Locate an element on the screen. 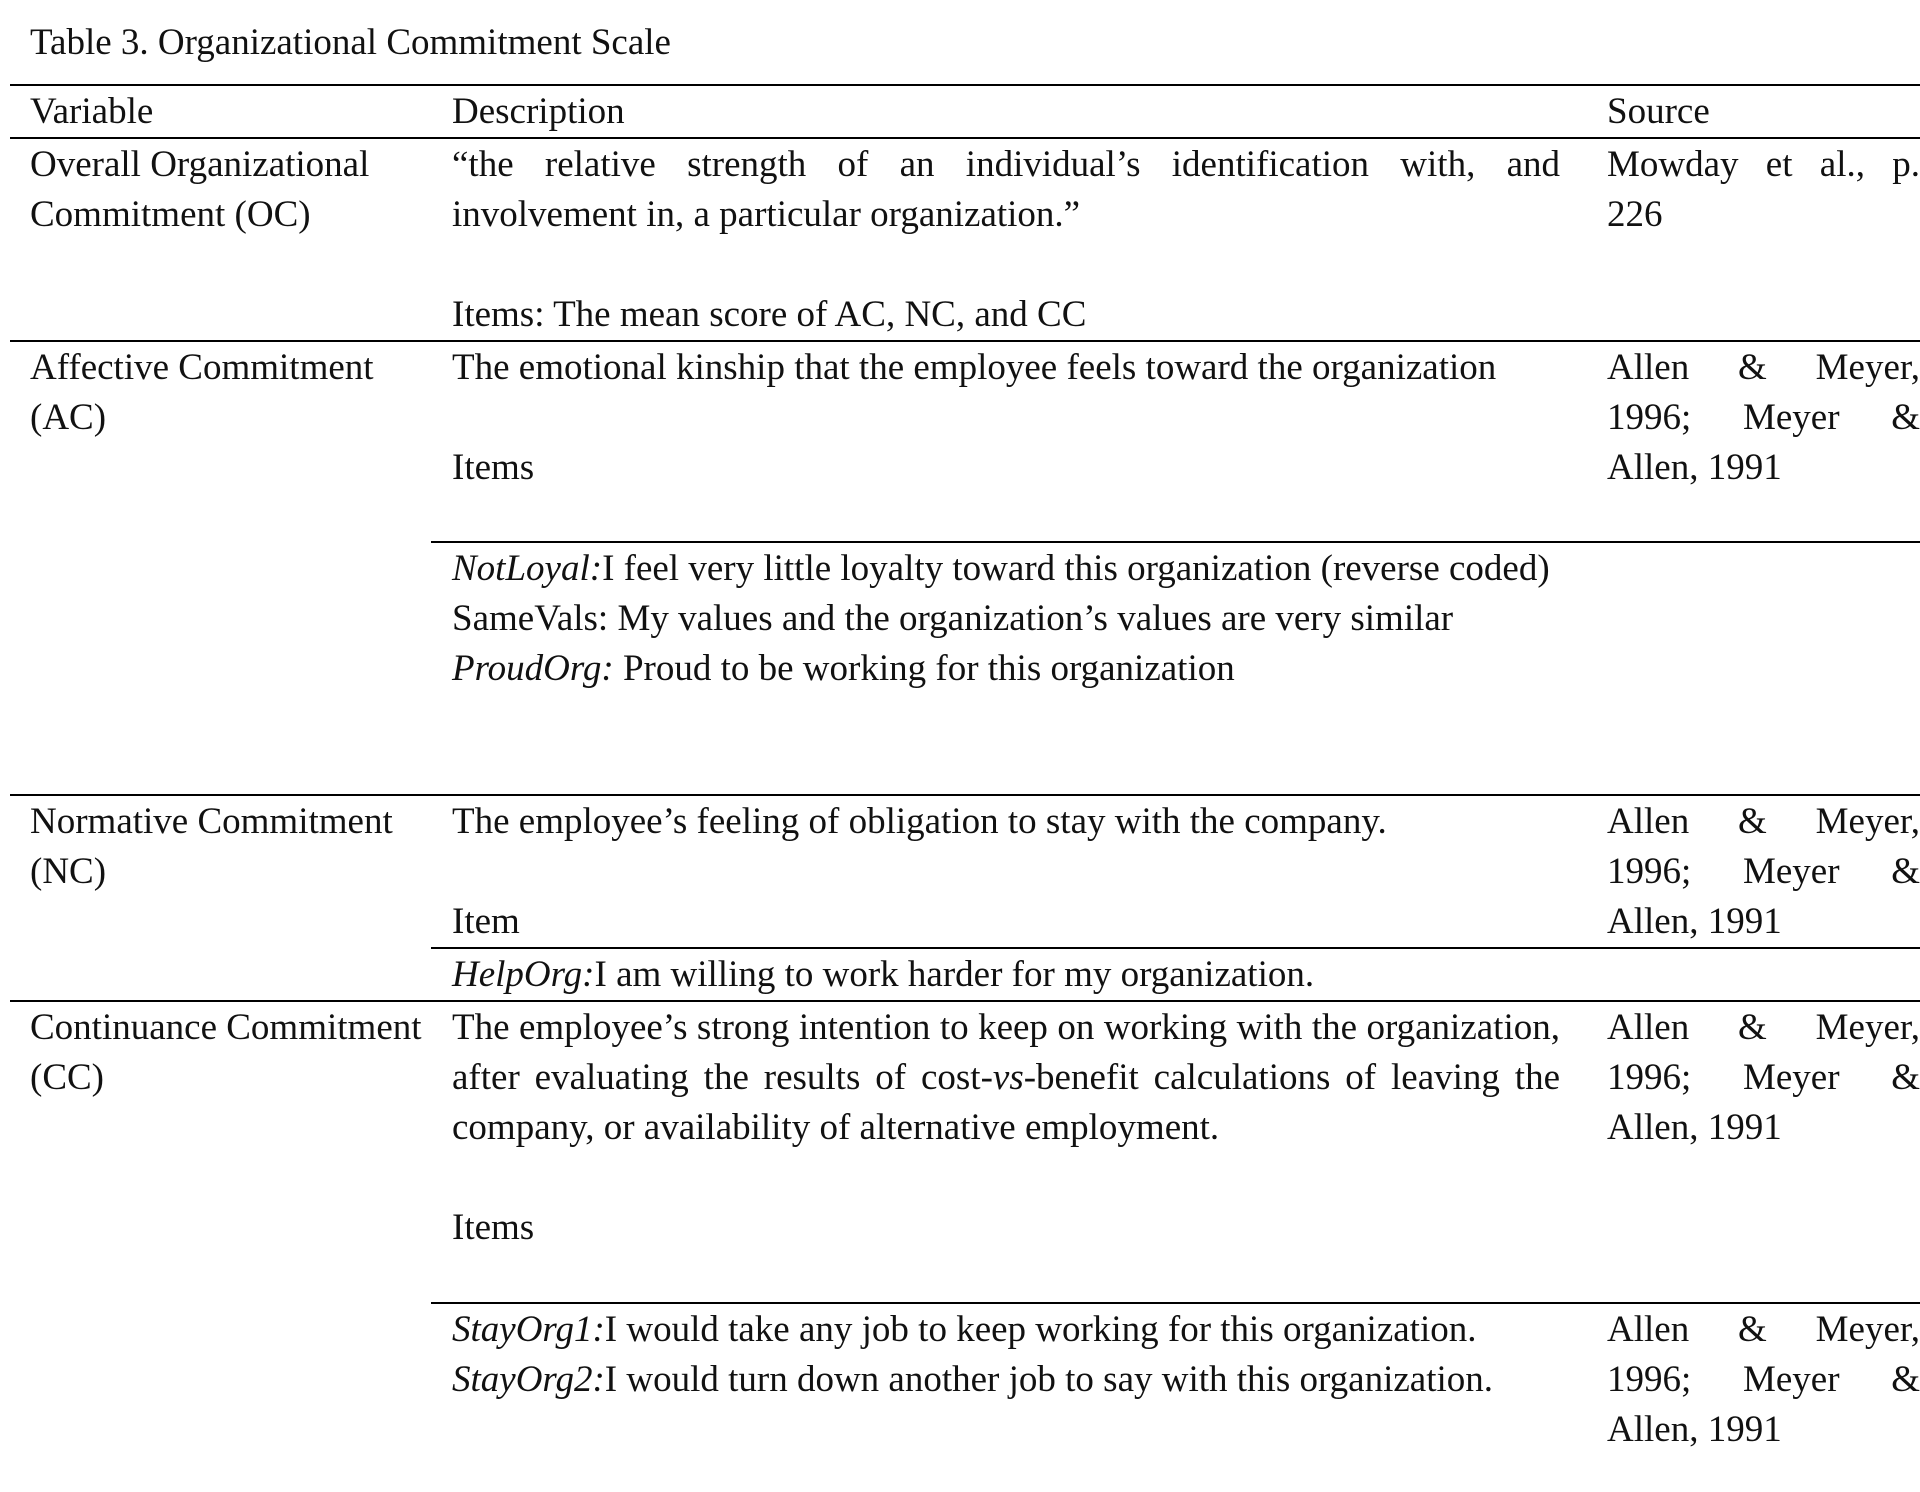  item-name: ProudOrg: is located at coordinates (533, 668).